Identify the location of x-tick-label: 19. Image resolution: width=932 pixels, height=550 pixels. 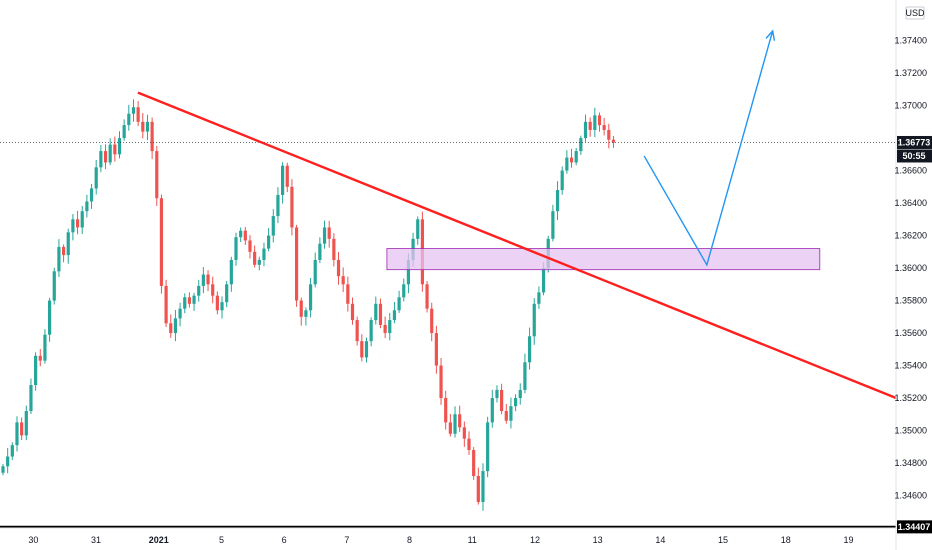
(848, 540).